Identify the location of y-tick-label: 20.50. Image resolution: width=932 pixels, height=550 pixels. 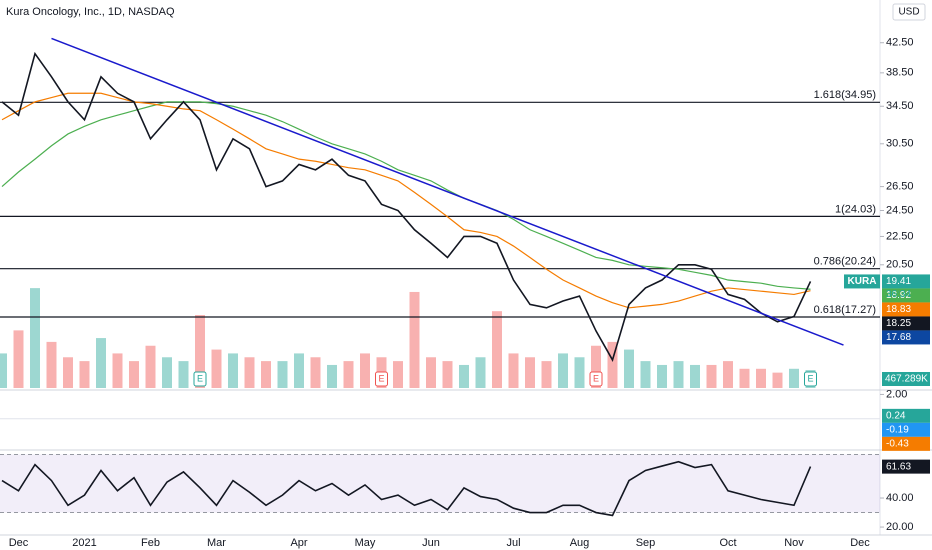
(900, 265).